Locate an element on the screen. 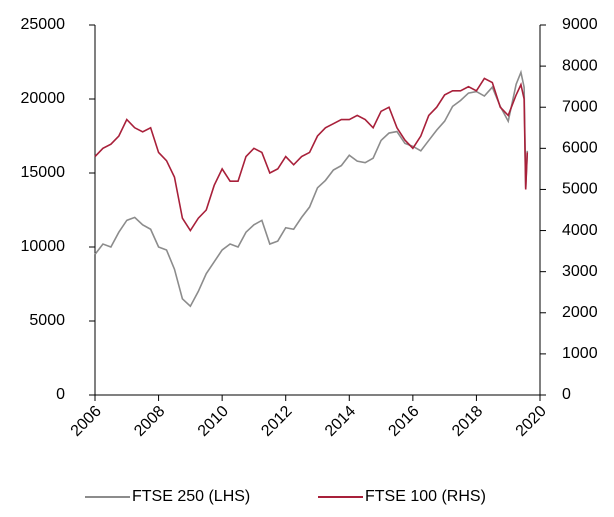 The height and width of the screenshot is (517, 614). x-tick-label: 2010 is located at coordinates (213, 421).